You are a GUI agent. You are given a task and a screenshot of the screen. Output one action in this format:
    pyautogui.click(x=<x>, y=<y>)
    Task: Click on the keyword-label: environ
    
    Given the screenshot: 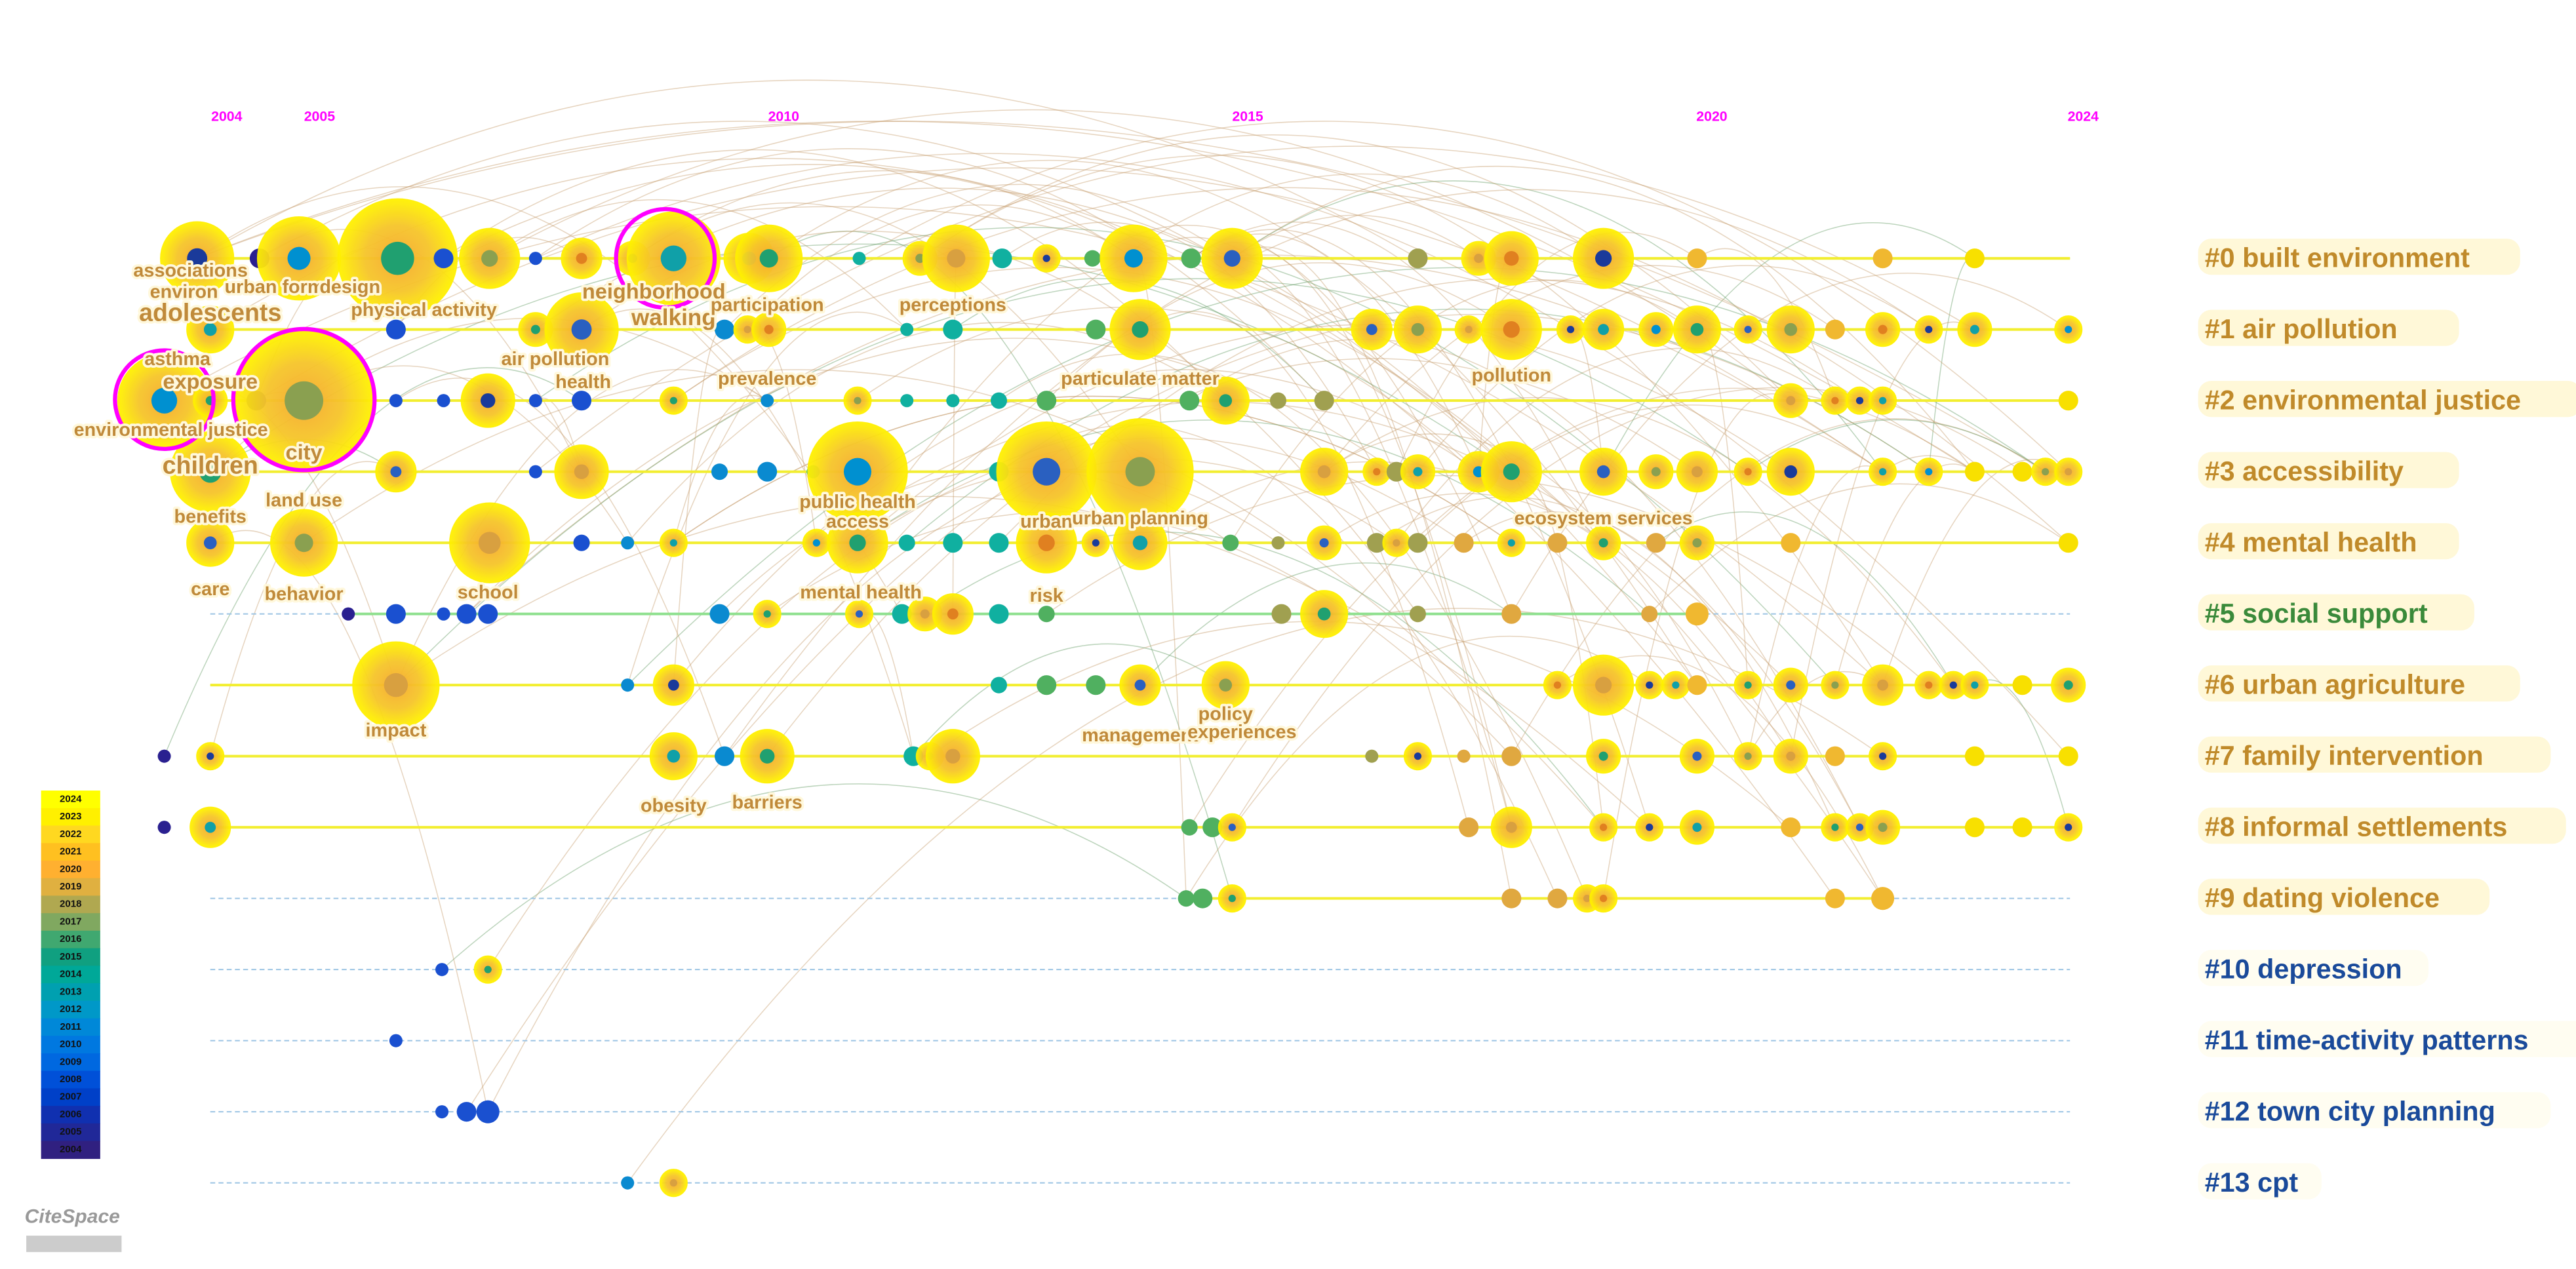 What is the action you would take?
    pyautogui.click(x=184, y=291)
    